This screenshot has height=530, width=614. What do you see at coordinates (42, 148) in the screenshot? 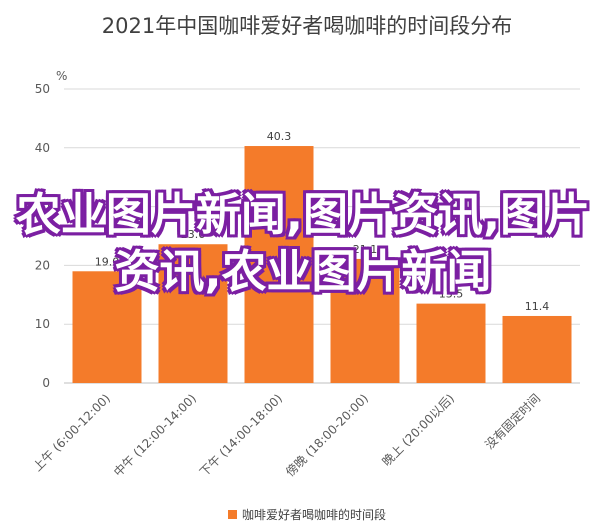
I see `y-tick-label: 40` at bounding box center [42, 148].